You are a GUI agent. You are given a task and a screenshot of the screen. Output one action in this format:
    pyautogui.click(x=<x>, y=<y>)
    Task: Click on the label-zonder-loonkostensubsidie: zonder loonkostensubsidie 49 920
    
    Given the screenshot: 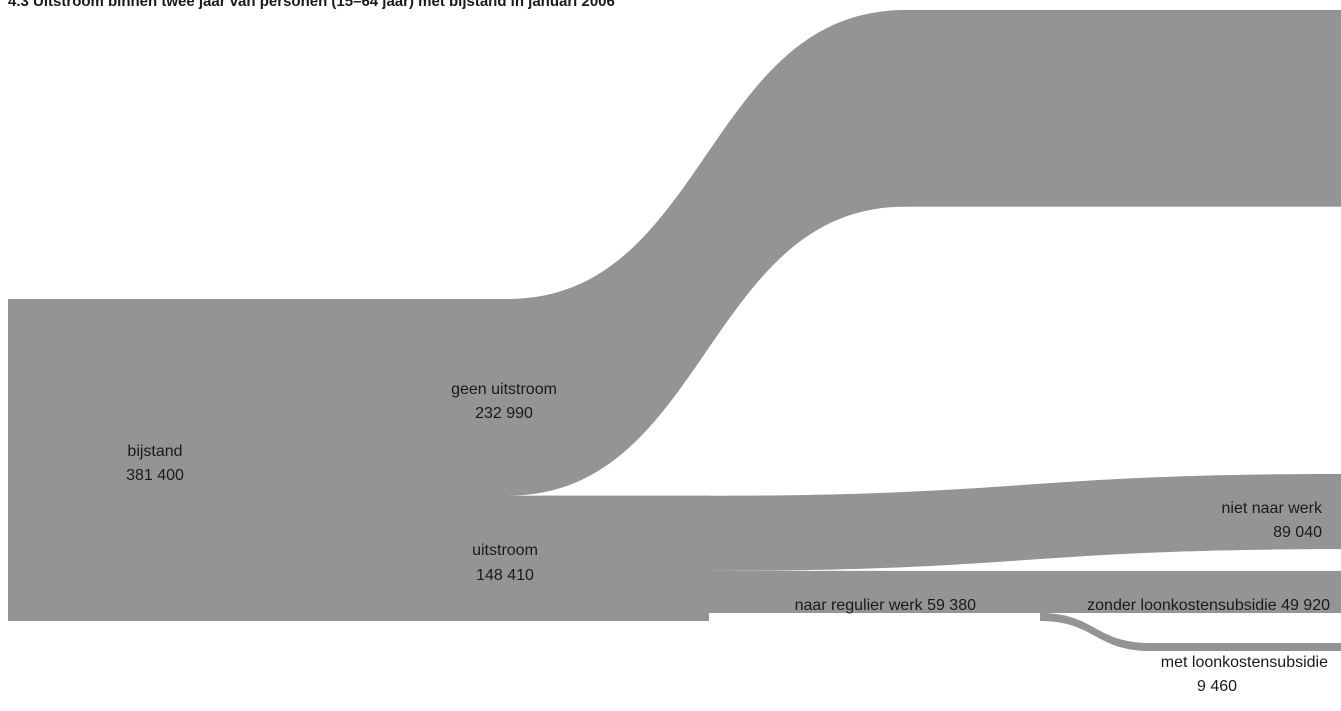 What is the action you would take?
    pyautogui.click(x=1208, y=605)
    